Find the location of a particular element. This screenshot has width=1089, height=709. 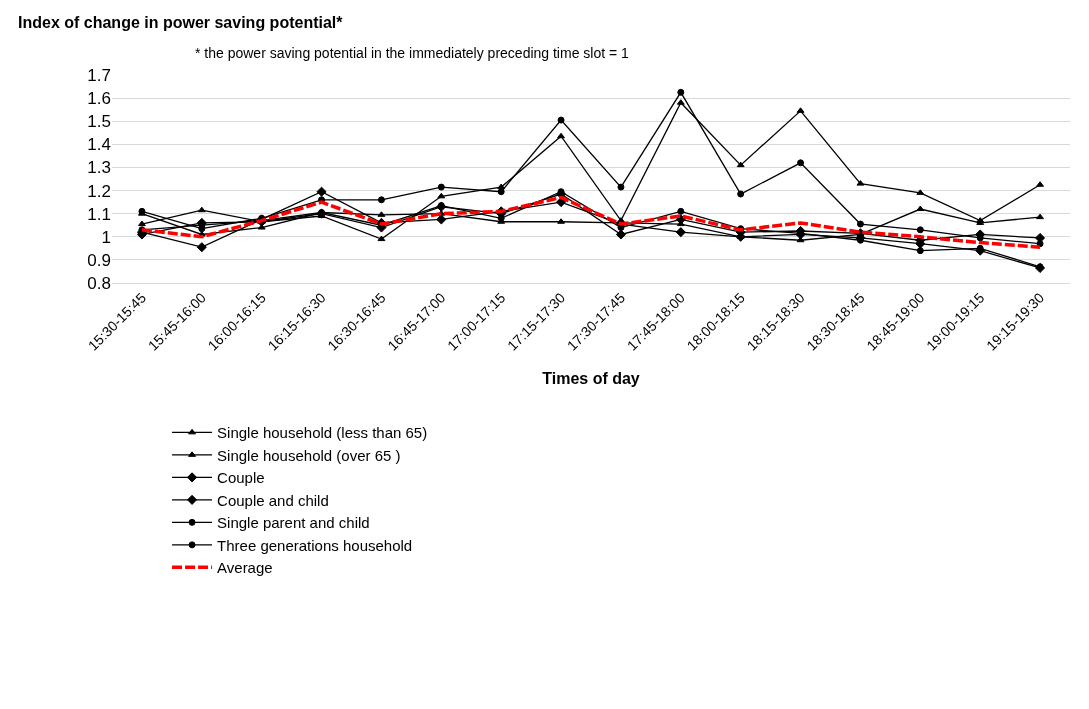

y-tick-label: 1 is located at coordinates (106, 237).